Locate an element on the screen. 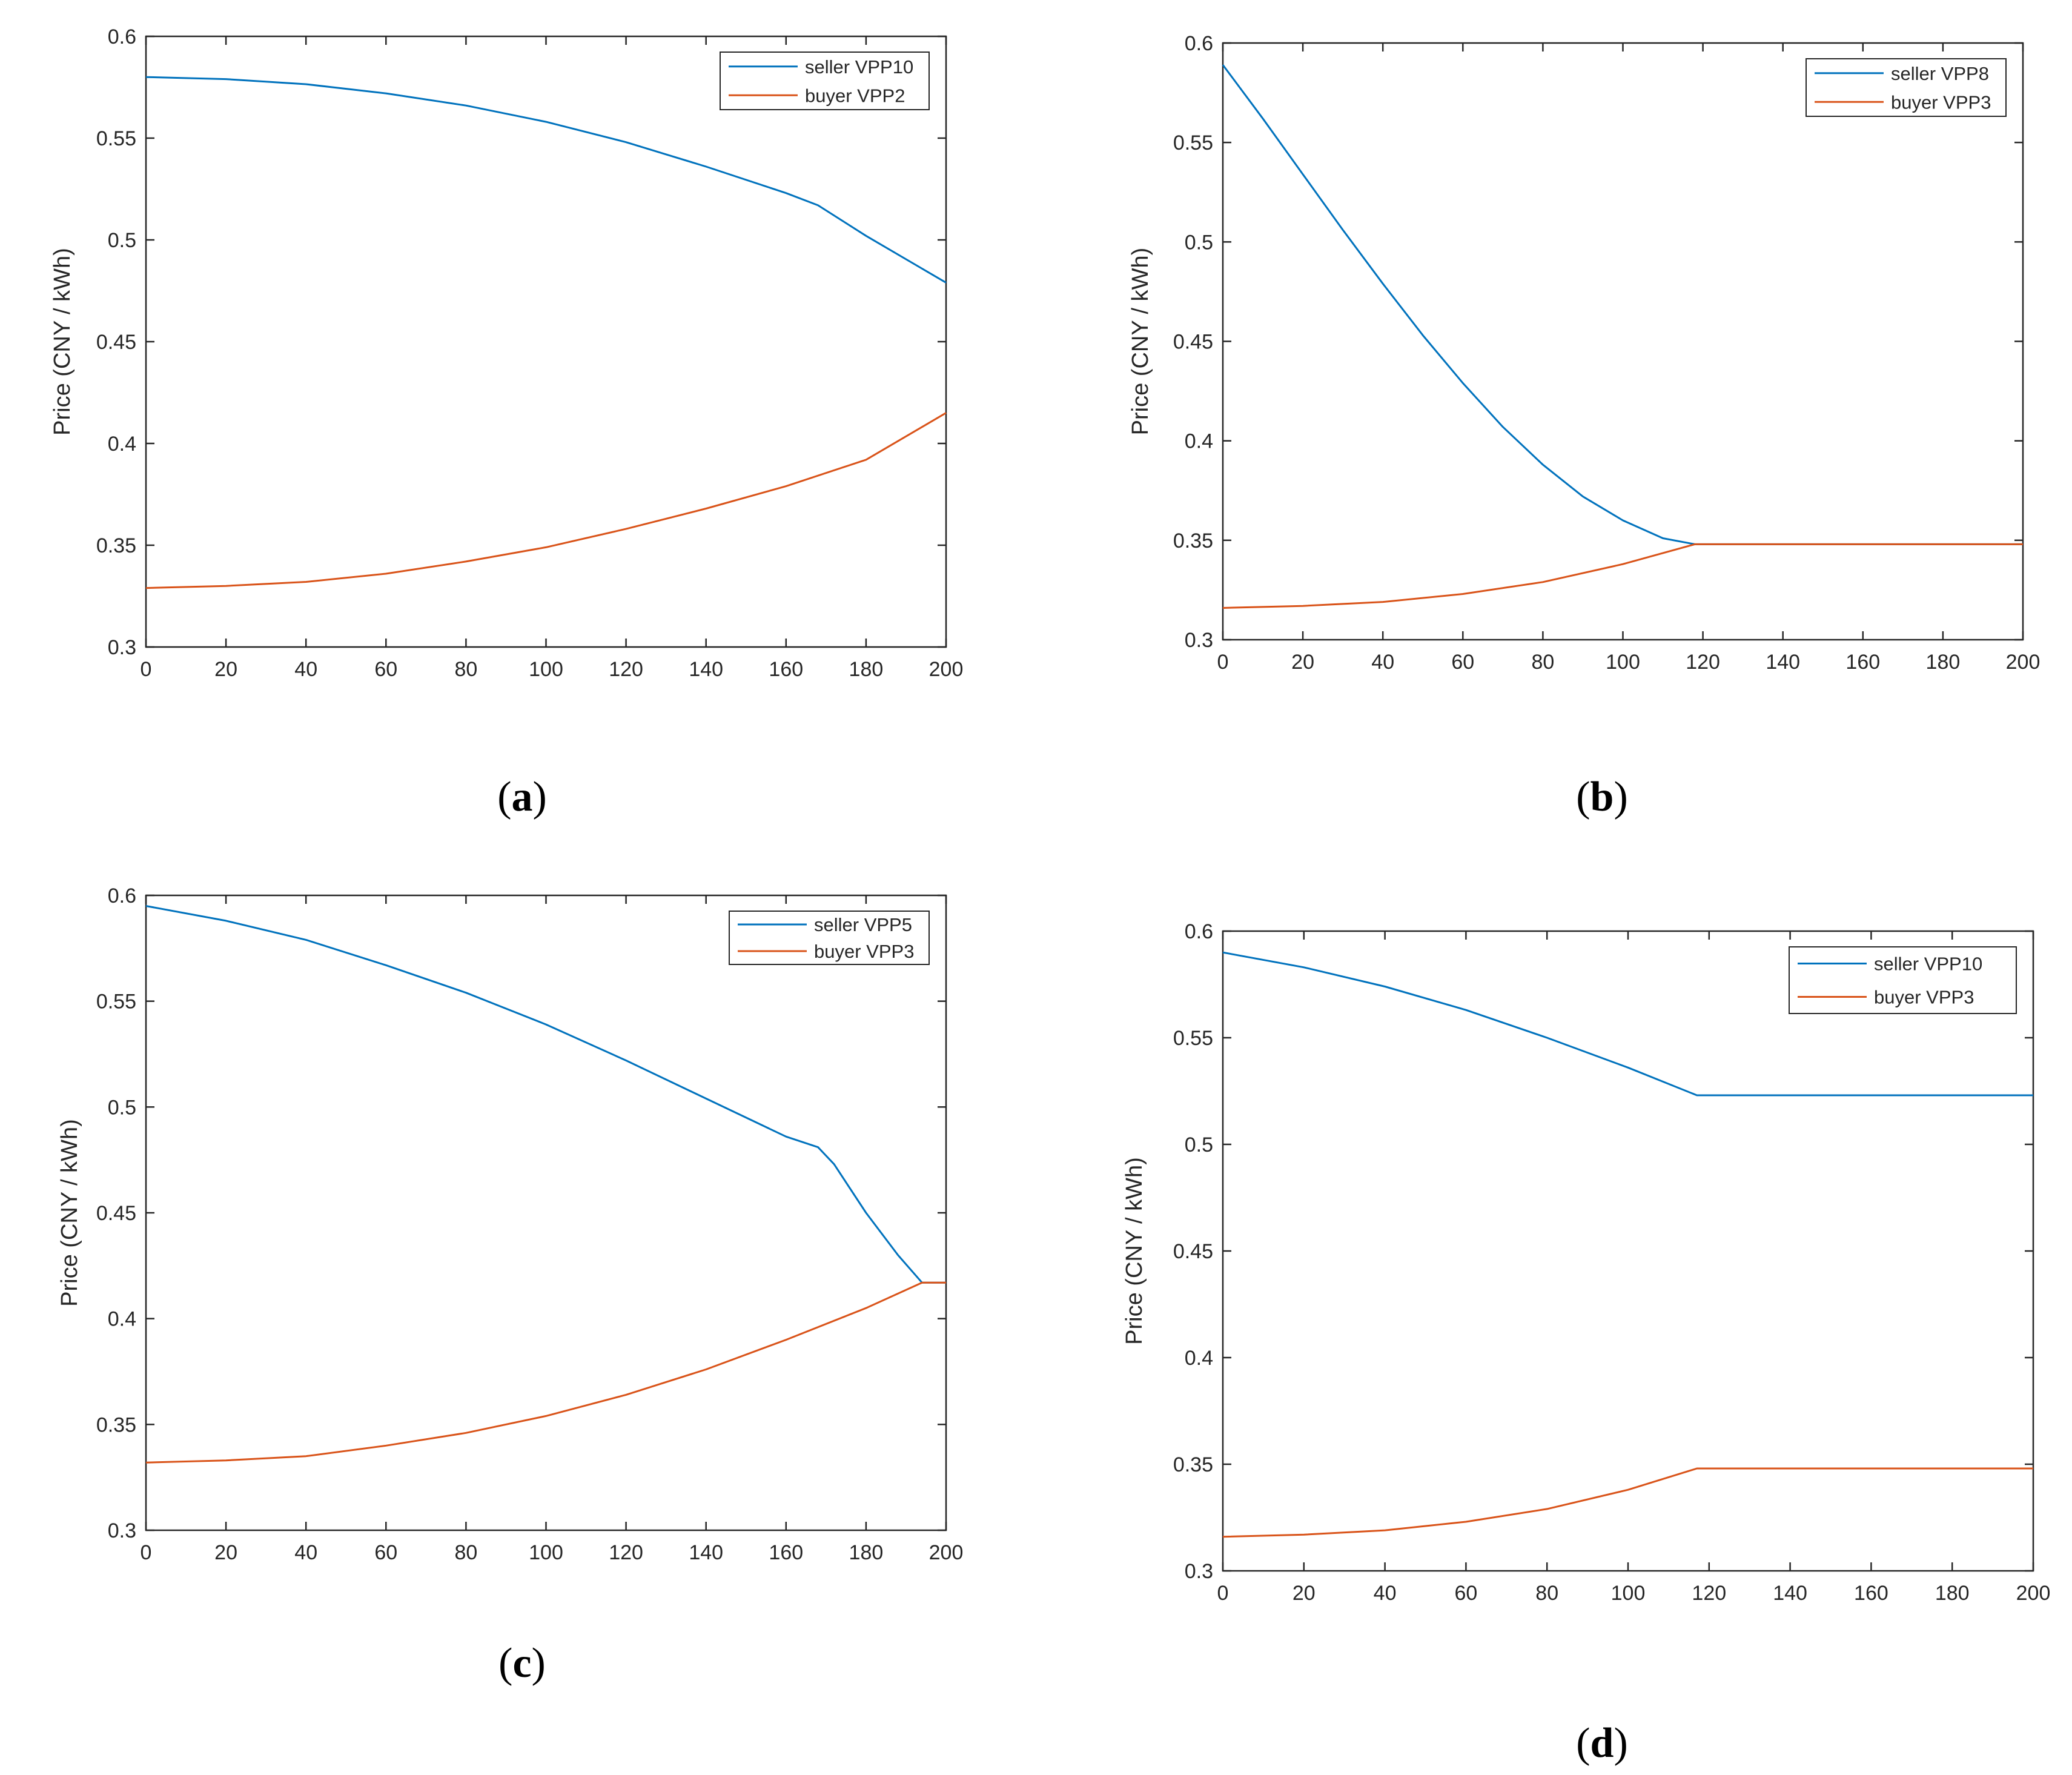 The image size is (2072, 1775). chart-a-caption-open: ( is located at coordinates (504, 797).